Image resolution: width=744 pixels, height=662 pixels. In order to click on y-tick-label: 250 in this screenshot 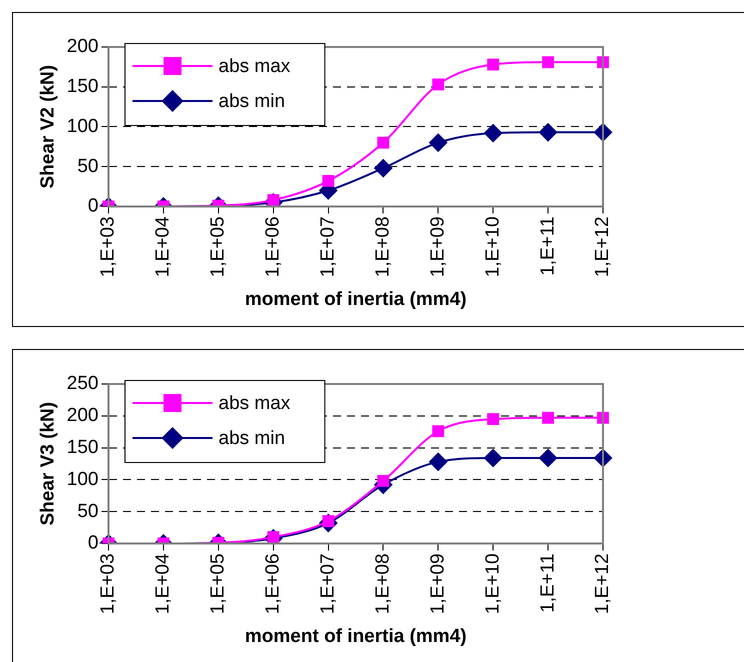, I will do `click(82, 383)`.